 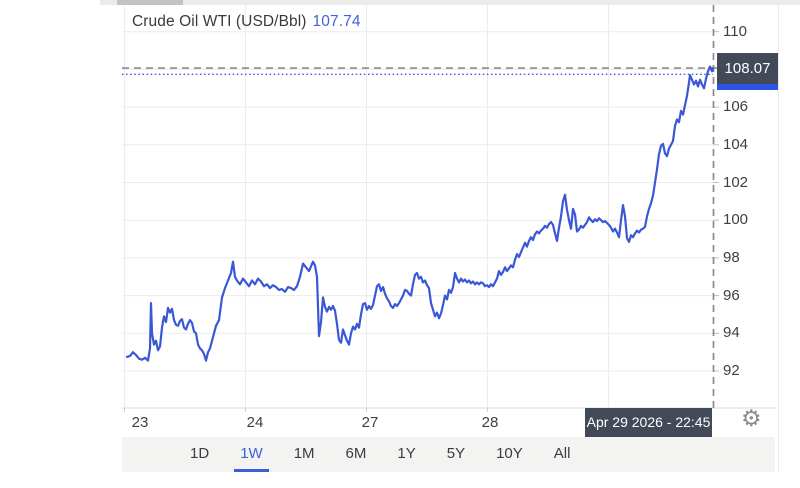 What do you see at coordinates (735, 31) in the screenshot?
I see `y-axis-label: 110` at bounding box center [735, 31].